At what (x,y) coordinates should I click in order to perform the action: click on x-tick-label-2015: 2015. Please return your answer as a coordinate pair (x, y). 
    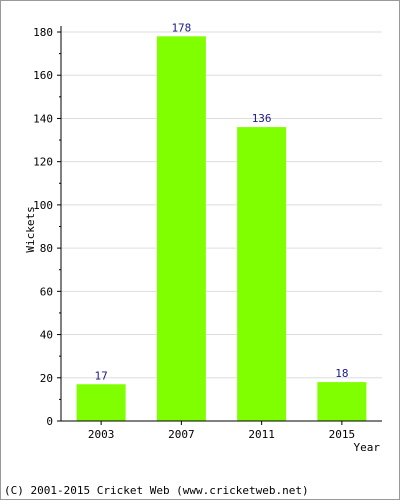
    Looking at the image, I should click on (342, 434).